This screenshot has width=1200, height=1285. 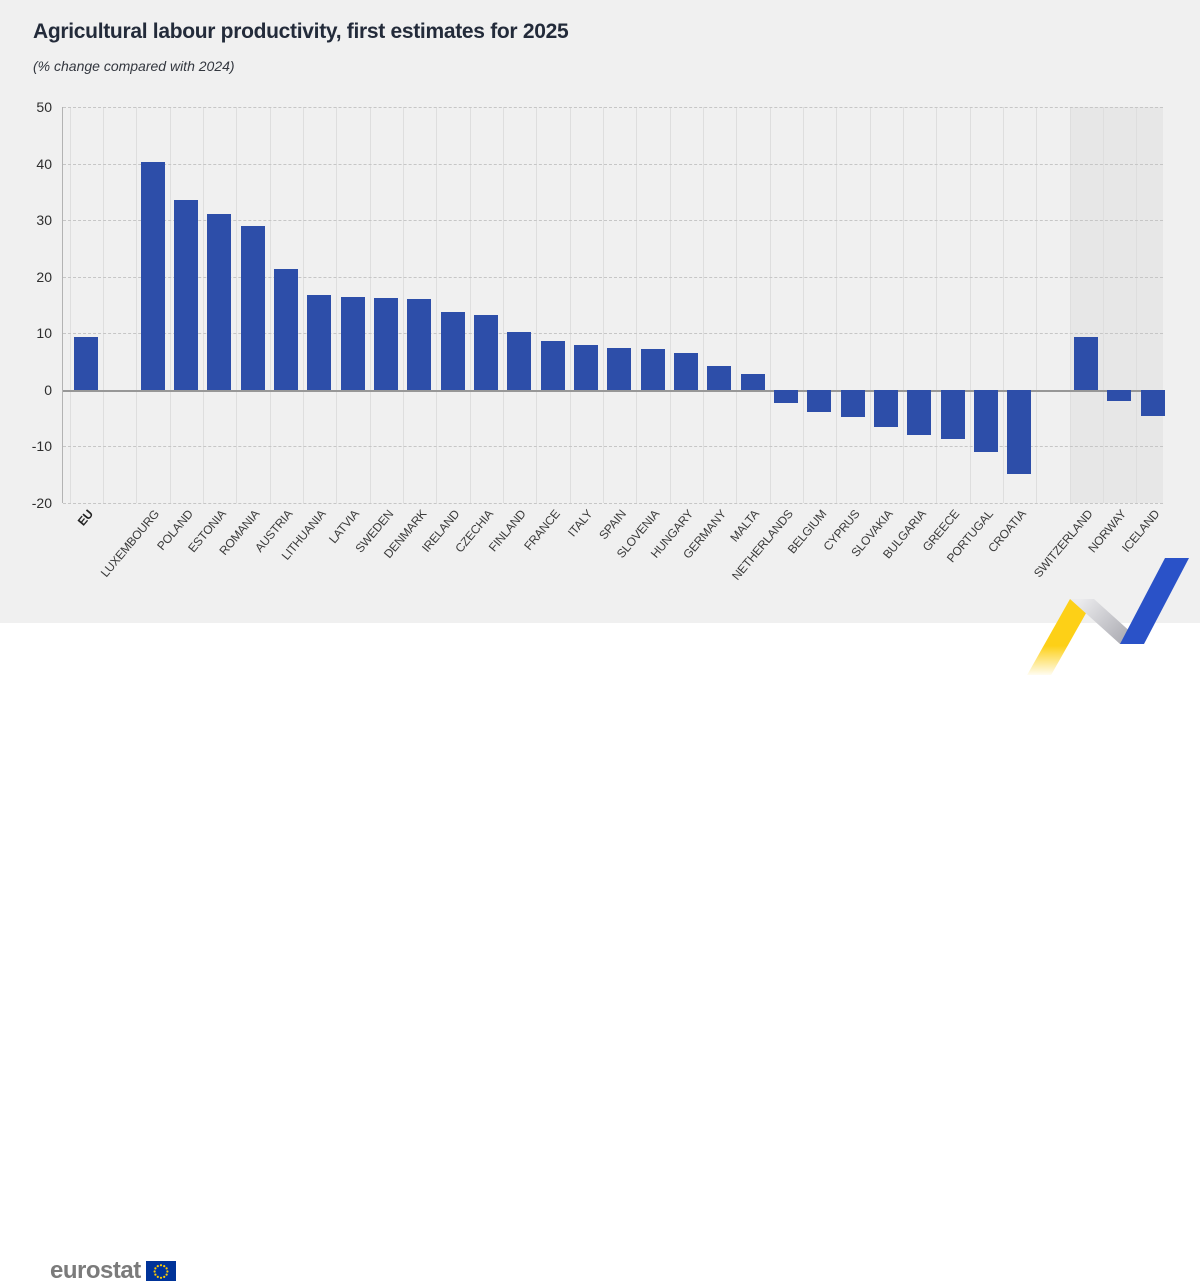 What do you see at coordinates (1116, 305) in the screenshot?
I see `efta-shaded-band` at bounding box center [1116, 305].